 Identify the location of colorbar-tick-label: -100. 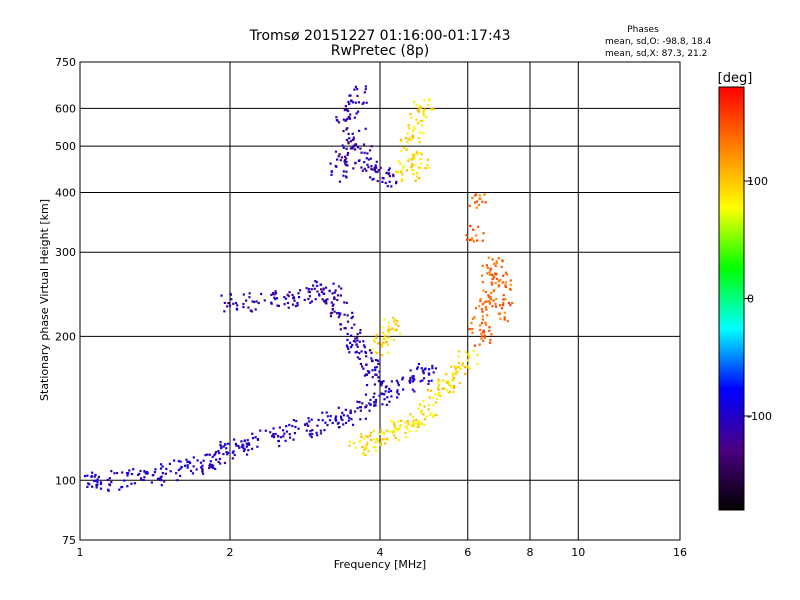
(759, 416).